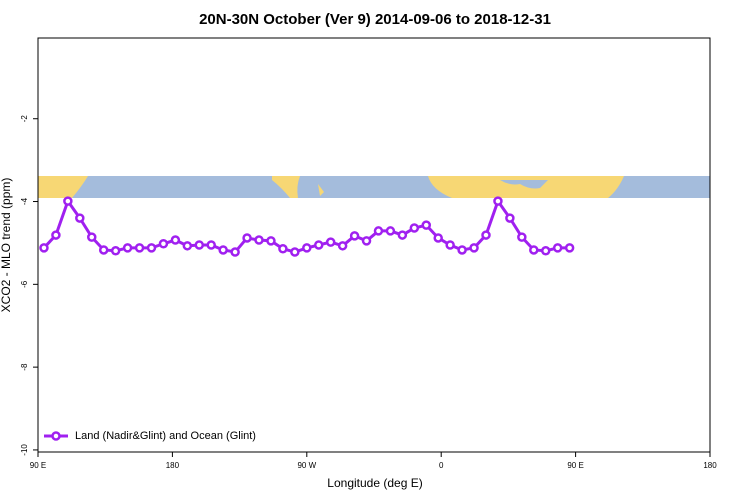 Image resolution: width=750 pixels, height=500 pixels. What do you see at coordinates (165, 436) in the screenshot?
I see `legend-label: Land (Nadir&Glint) and Ocean (Glint)` at bounding box center [165, 436].